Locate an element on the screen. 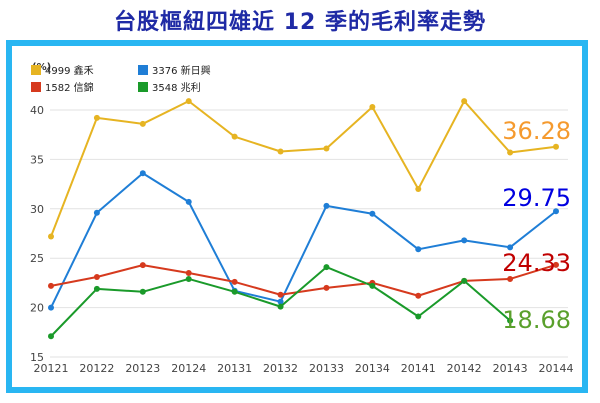  chart-title: 台股樞紐四雄近 12 季的毛利率走勢 is located at coordinates (300, 22).